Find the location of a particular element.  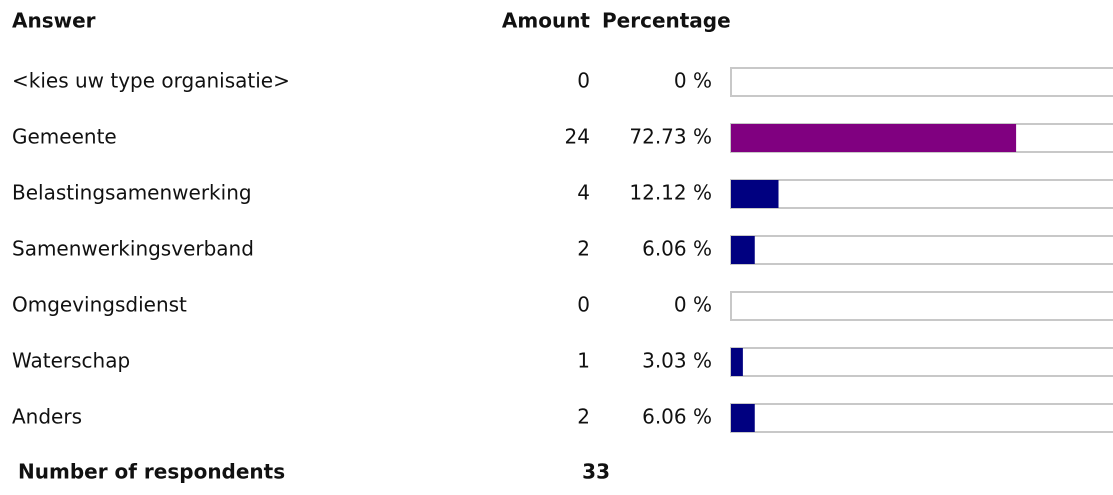

amount: 4 is located at coordinates (583, 193).